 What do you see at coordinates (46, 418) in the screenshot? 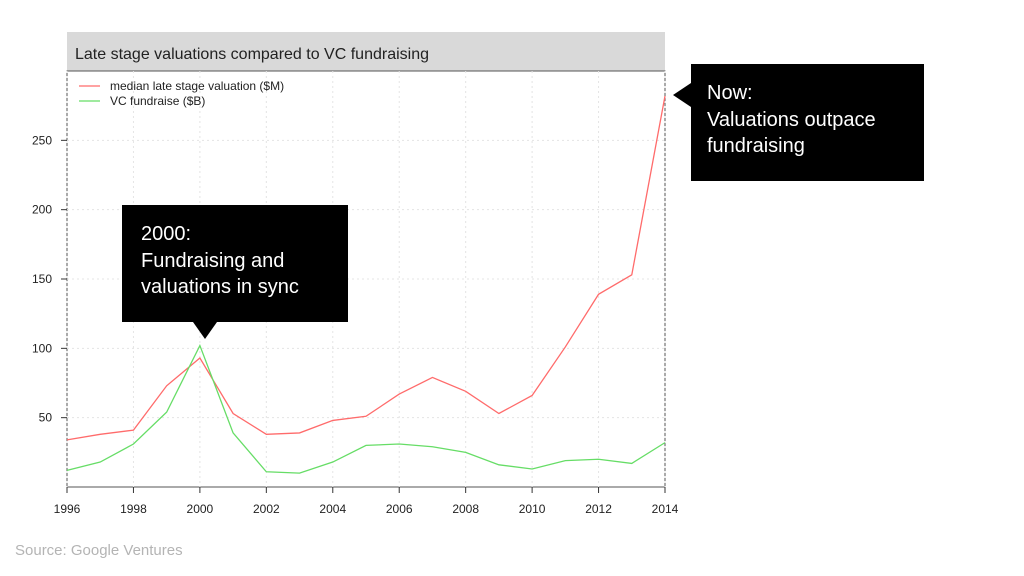
I see `y-tick-label: 50` at bounding box center [46, 418].